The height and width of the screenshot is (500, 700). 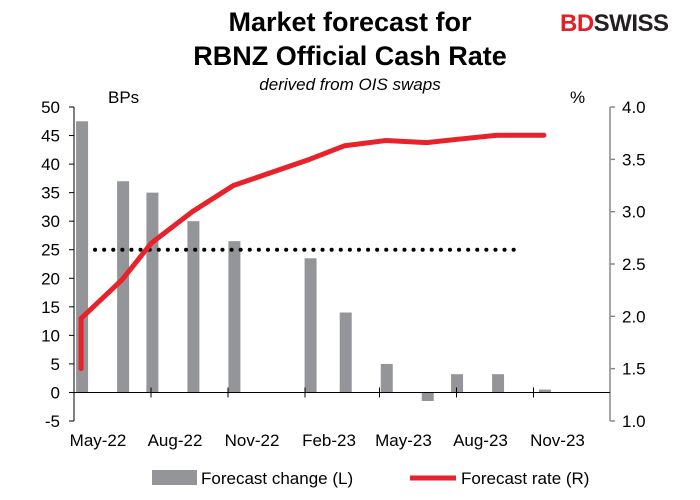 What do you see at coordinates (50, 307) in the screenshot?
I see `left-tick-label: 15` at bounding box center [50, 307].